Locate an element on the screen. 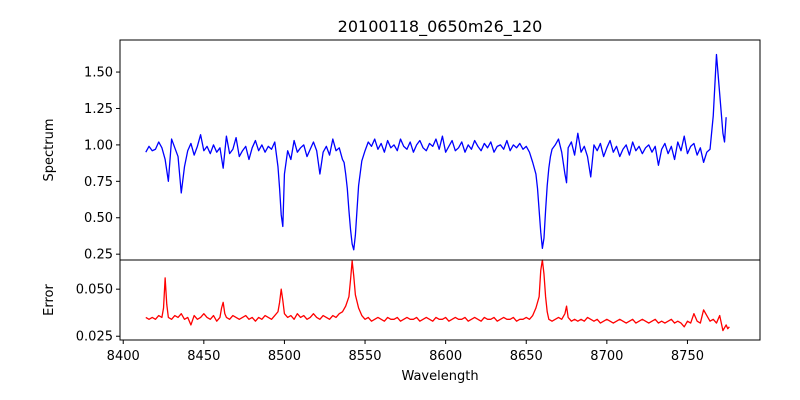 This screenshot has height=400, width=800. spectrum-y-ticks: 0.25 0.50 0.75 1.00 1.25 1.50 is located at coordinates (102, 164).